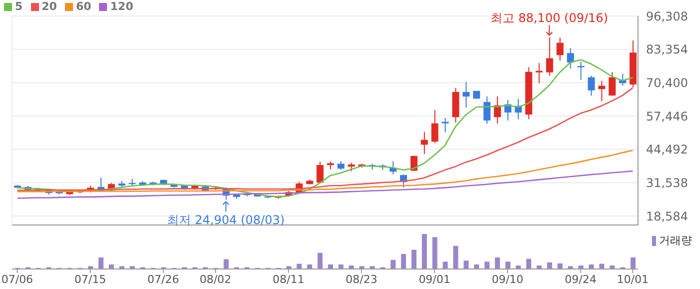  What do you see at coordinates (667, 116) in the screenshot?
I see `y-tick-label: 57,446` at bounding box center [667, 116].